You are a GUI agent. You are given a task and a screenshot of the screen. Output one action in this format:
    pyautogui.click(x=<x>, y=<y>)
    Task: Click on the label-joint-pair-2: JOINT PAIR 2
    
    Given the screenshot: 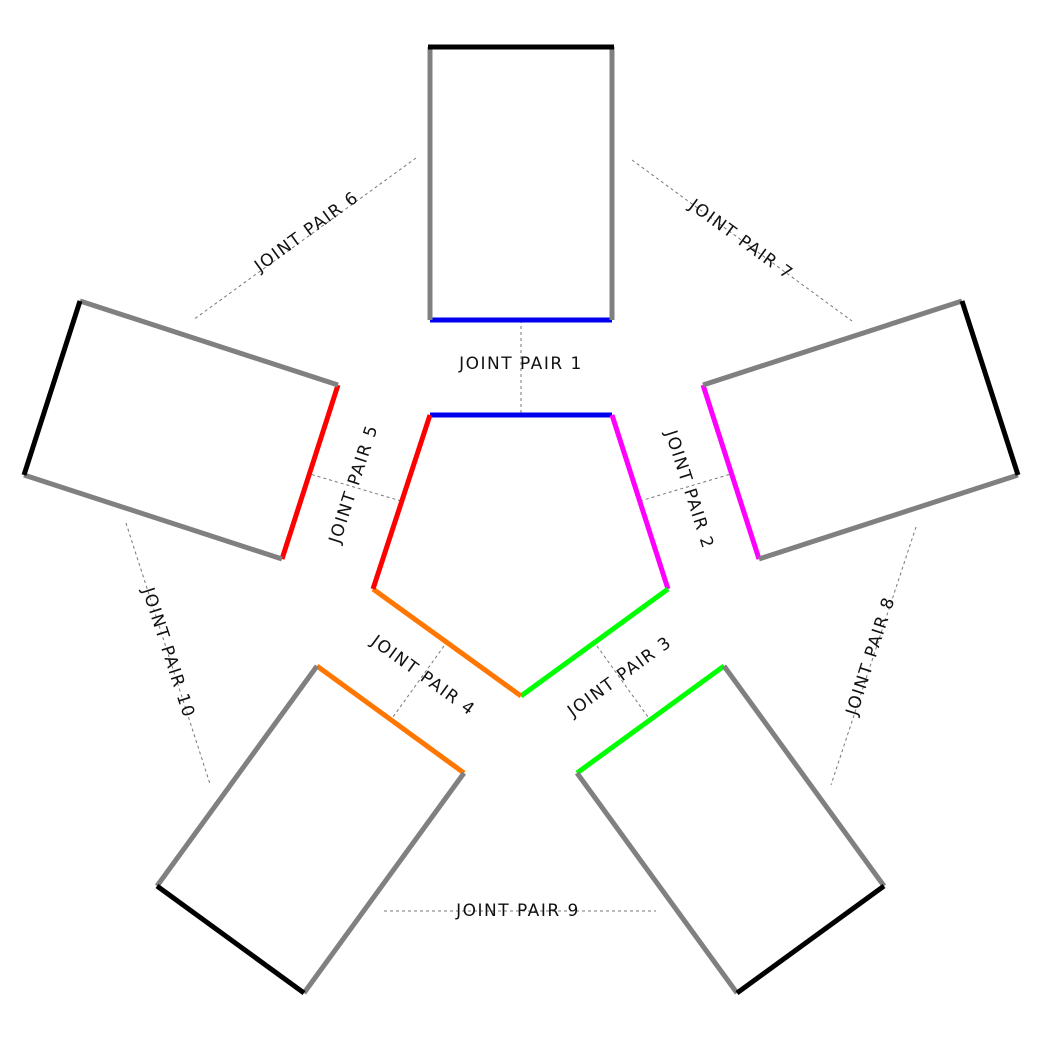 What is the action you would take?
    pyautogui.click(x=689, y=489)
    